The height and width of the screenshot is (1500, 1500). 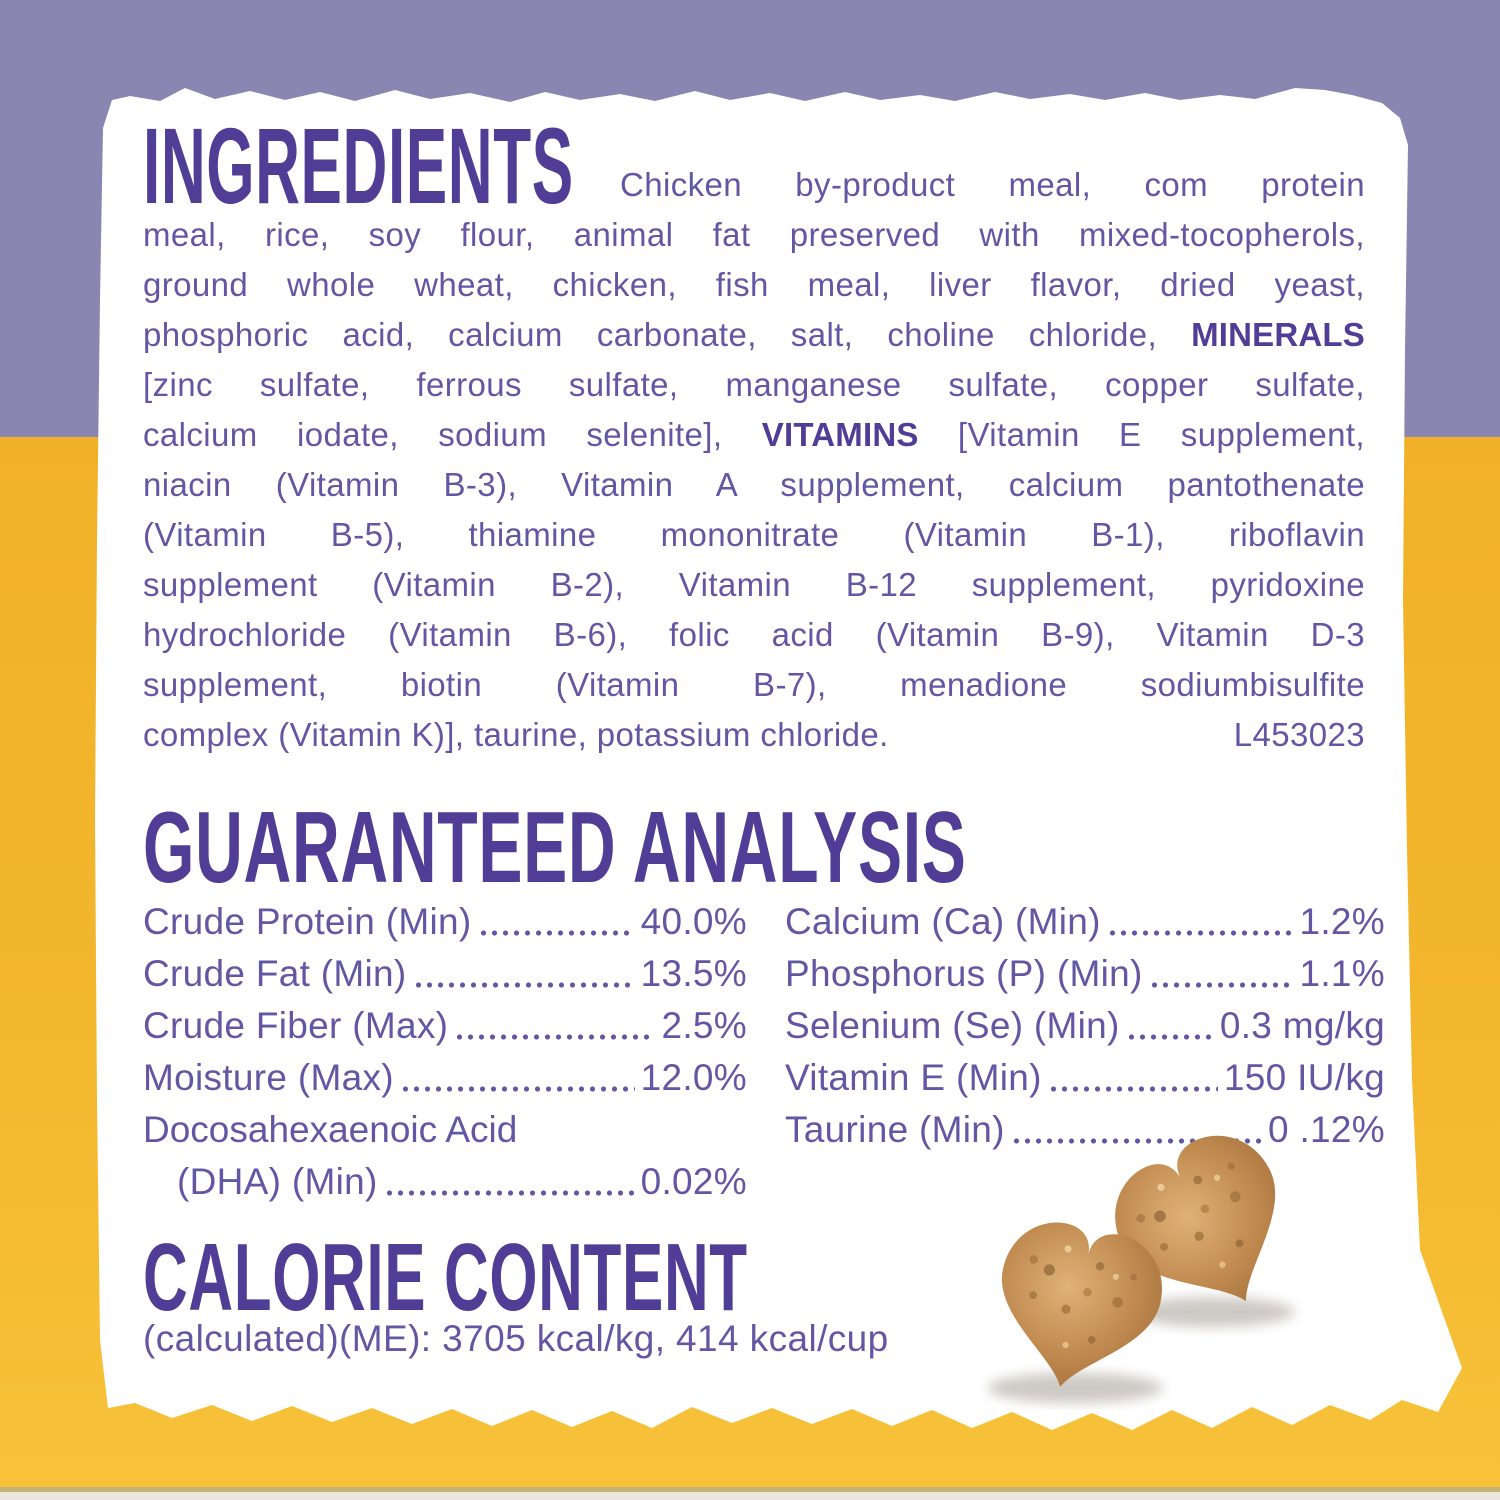 I want to click on analysis-nutrient-value: 40.0%, so click(x=693, y=921).